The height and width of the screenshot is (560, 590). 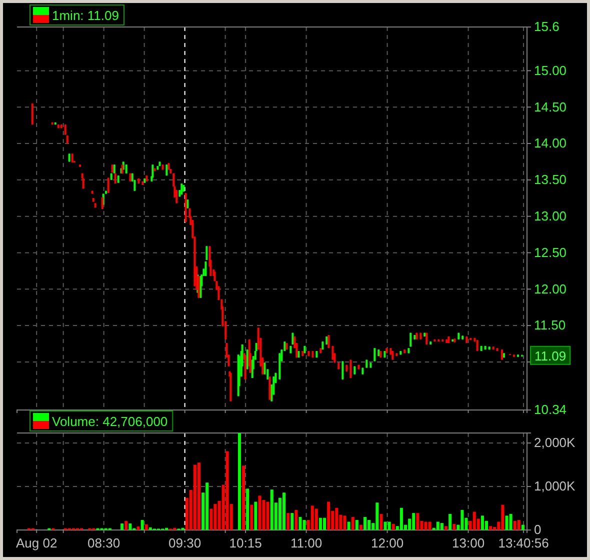 I want to click on x-tick-label: 12:00, so click(x=387, y=543).